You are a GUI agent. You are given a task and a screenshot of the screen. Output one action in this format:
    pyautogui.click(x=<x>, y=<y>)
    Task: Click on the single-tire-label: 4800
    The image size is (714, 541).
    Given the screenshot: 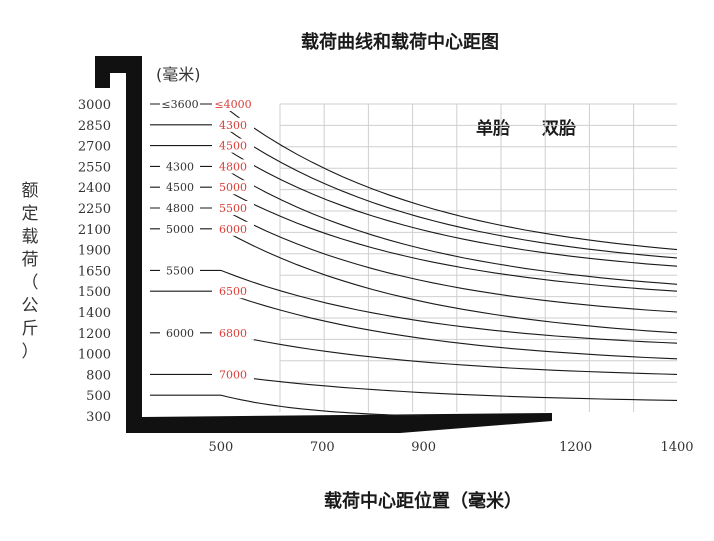 What is the action you would take?
    pyautogui.click(x=180, y=208)
    